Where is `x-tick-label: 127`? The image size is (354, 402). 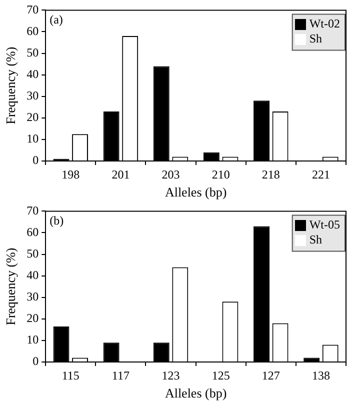
x-tick-label: 127 is located at coordinates (271, 375).